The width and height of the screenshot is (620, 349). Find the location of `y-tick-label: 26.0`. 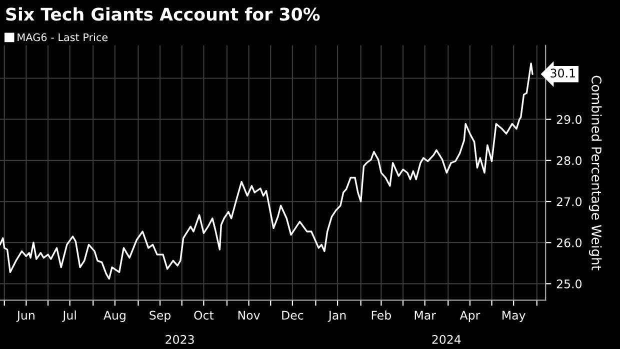

y-tick-label: 26.0 is located at coordinates (569, 243).